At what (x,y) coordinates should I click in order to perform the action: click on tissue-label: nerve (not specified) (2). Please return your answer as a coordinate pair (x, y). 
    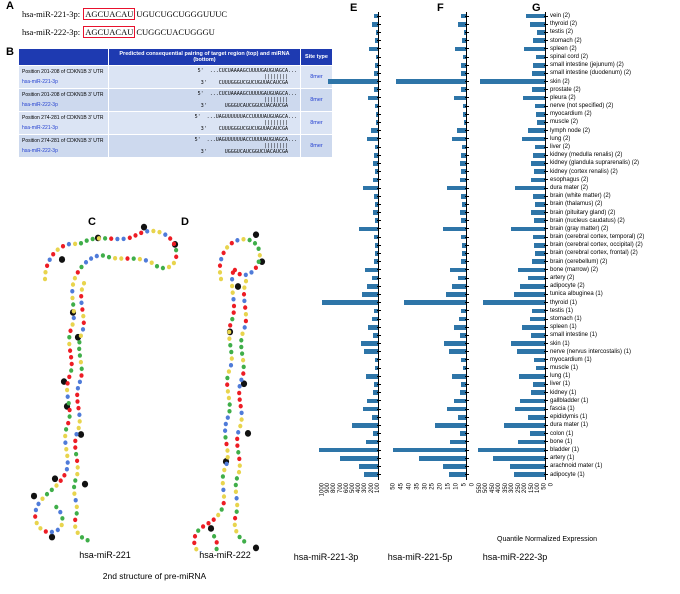
    Looking at the image, I should click on (582, 106).